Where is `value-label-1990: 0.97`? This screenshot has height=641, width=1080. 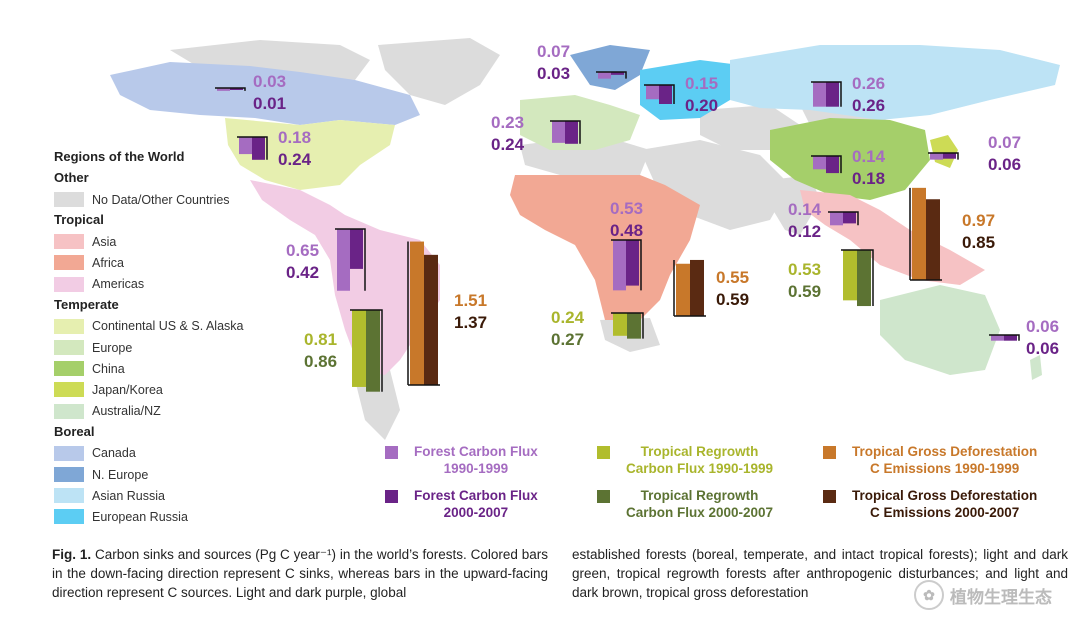 value-label-1990: 0.97 is located at coordinates (979, 220).